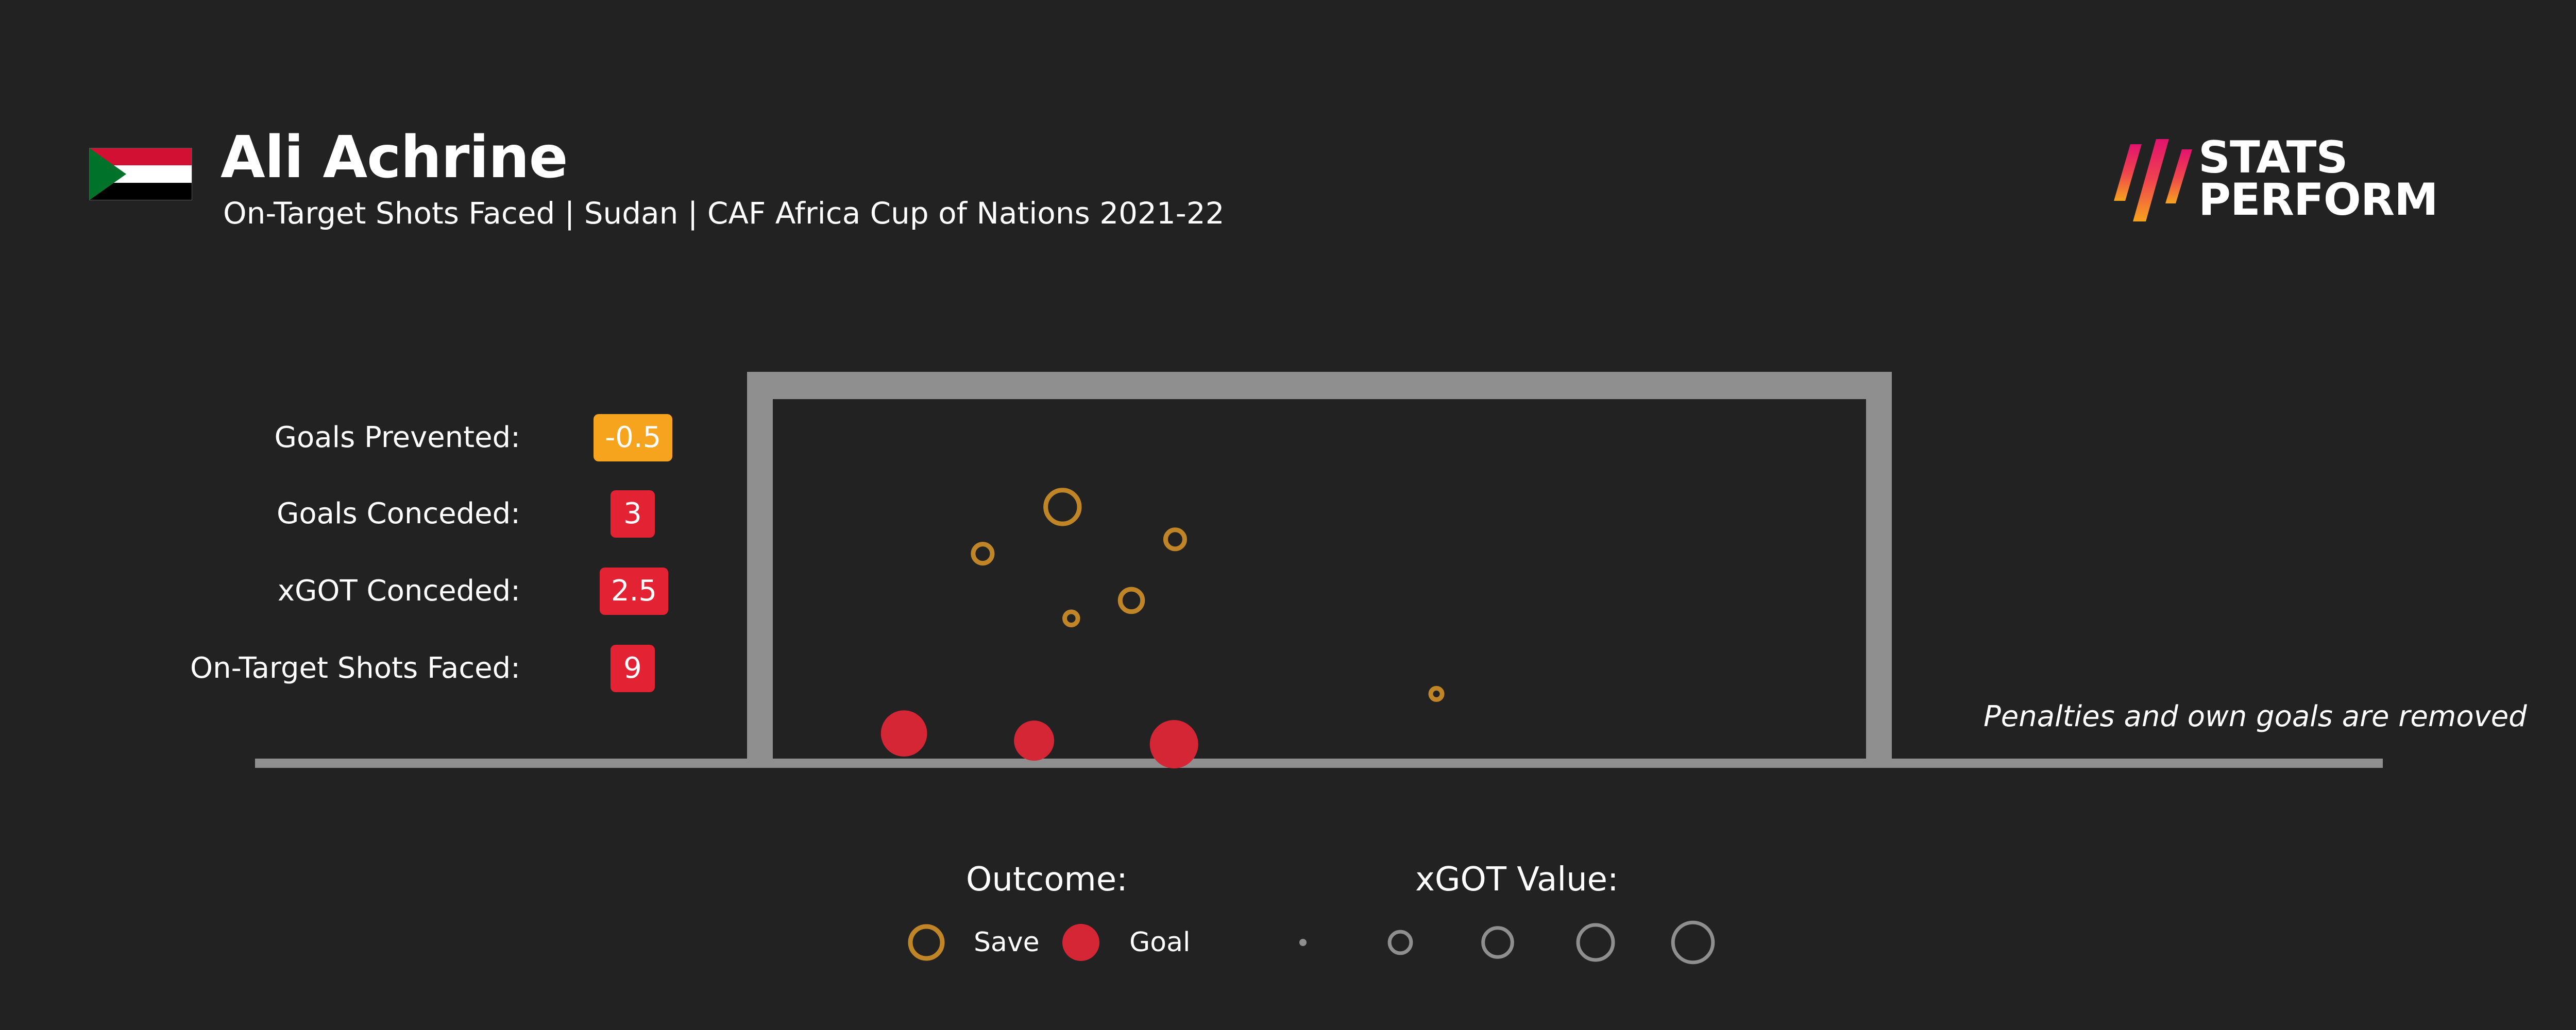  What do you see at coordinates (2318, 200) in the screenshot?
I see `logo-line-perform: PERFORM` at bounding box center [2318, 200].